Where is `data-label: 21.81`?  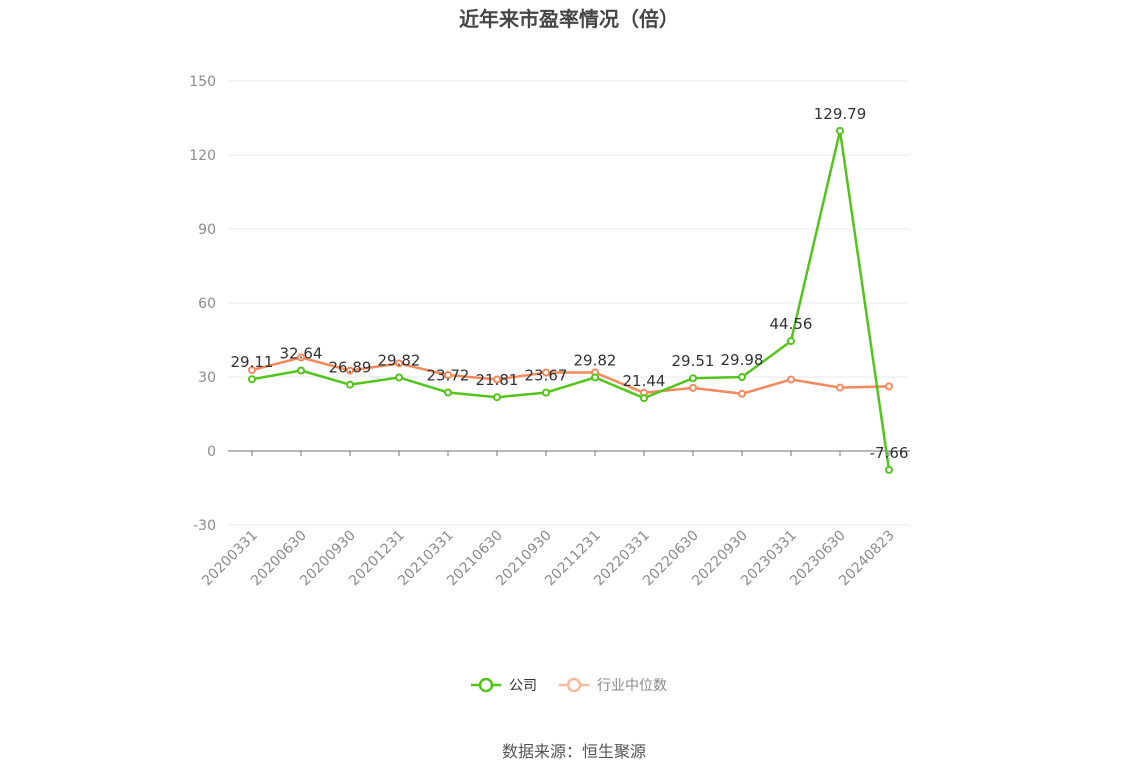
data-label: 21.81 is located at coordinates (497, 380).